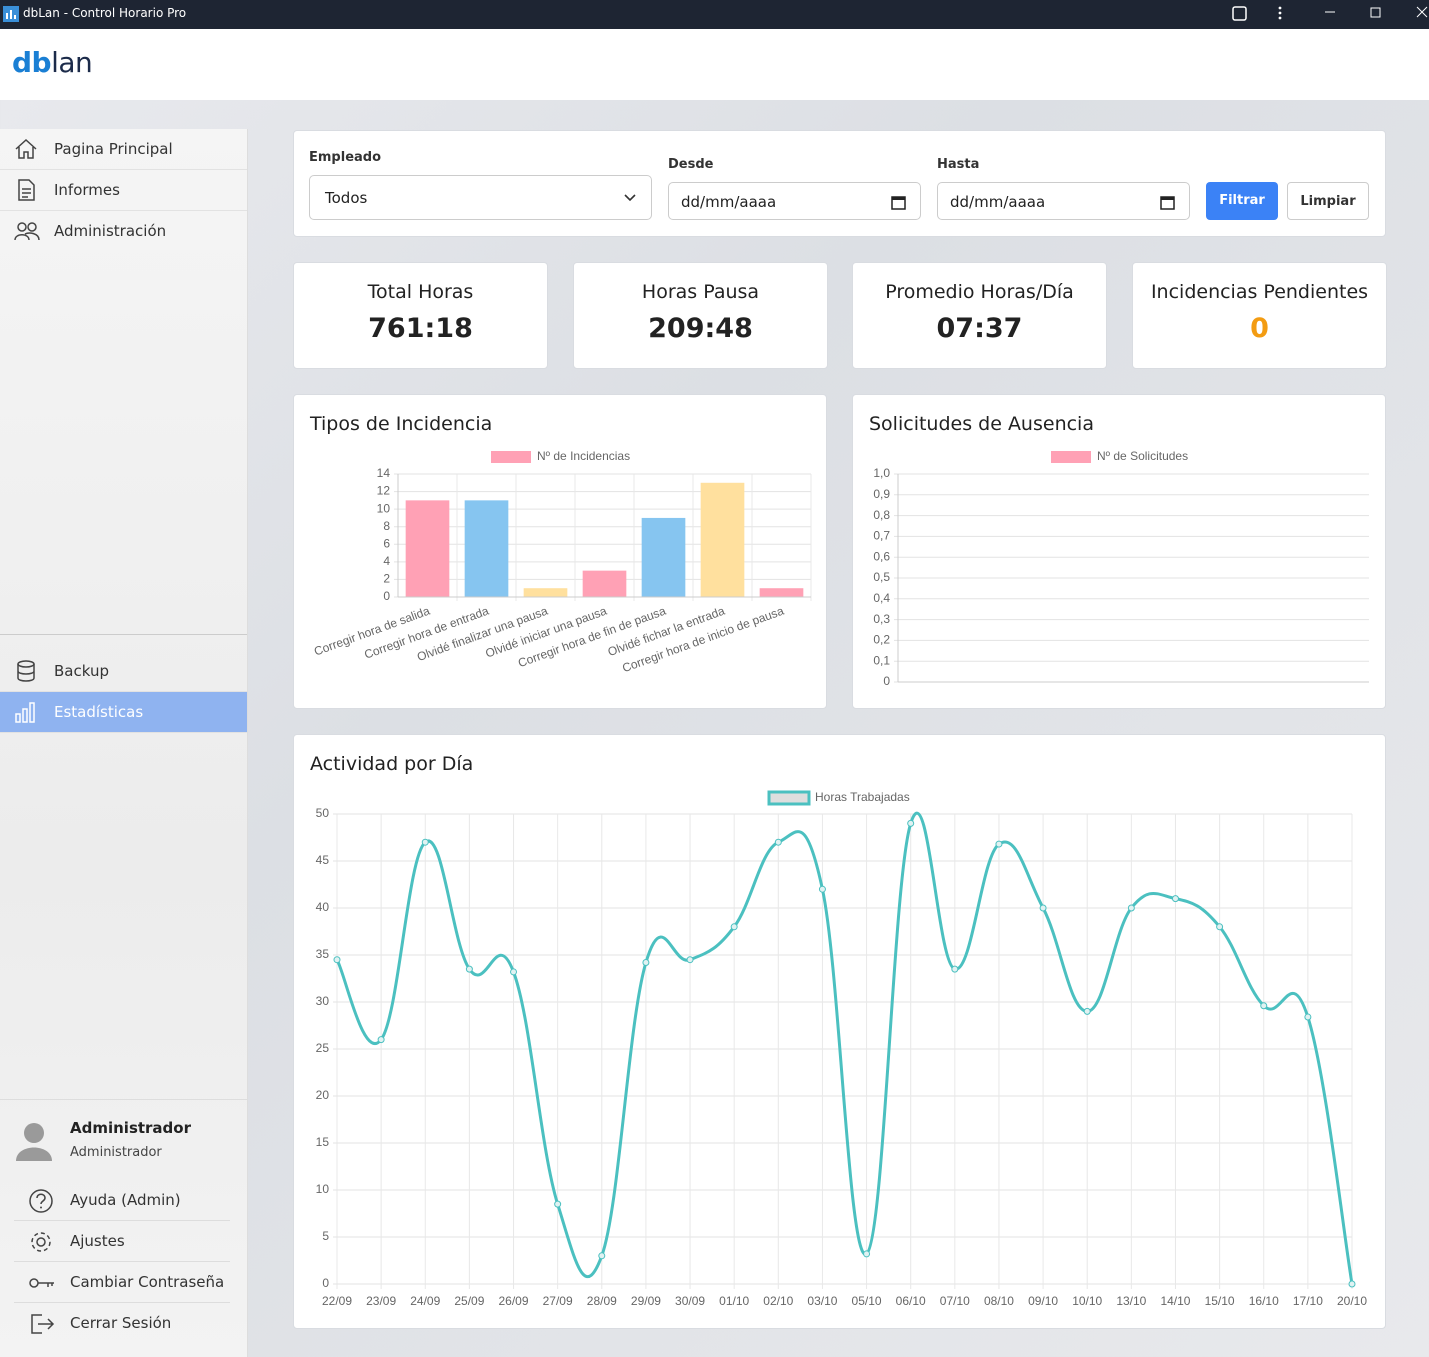  I want to click on menu-item-active: Estadísticas, so click(123, 712).